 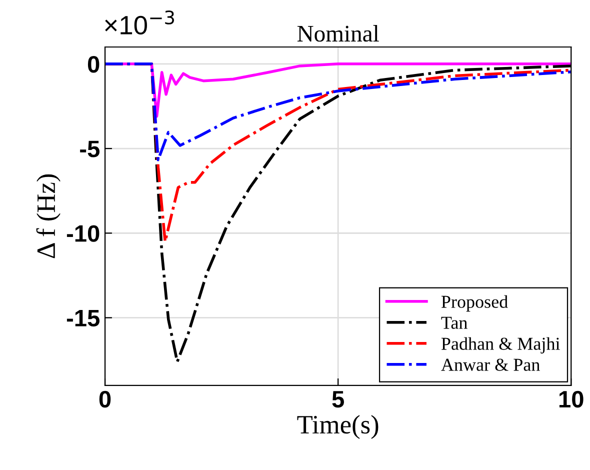 What do you see at coordinates (94, 64) in the screenshot?
I see `y-tick-label: 0` at bounding box center [94, 64].